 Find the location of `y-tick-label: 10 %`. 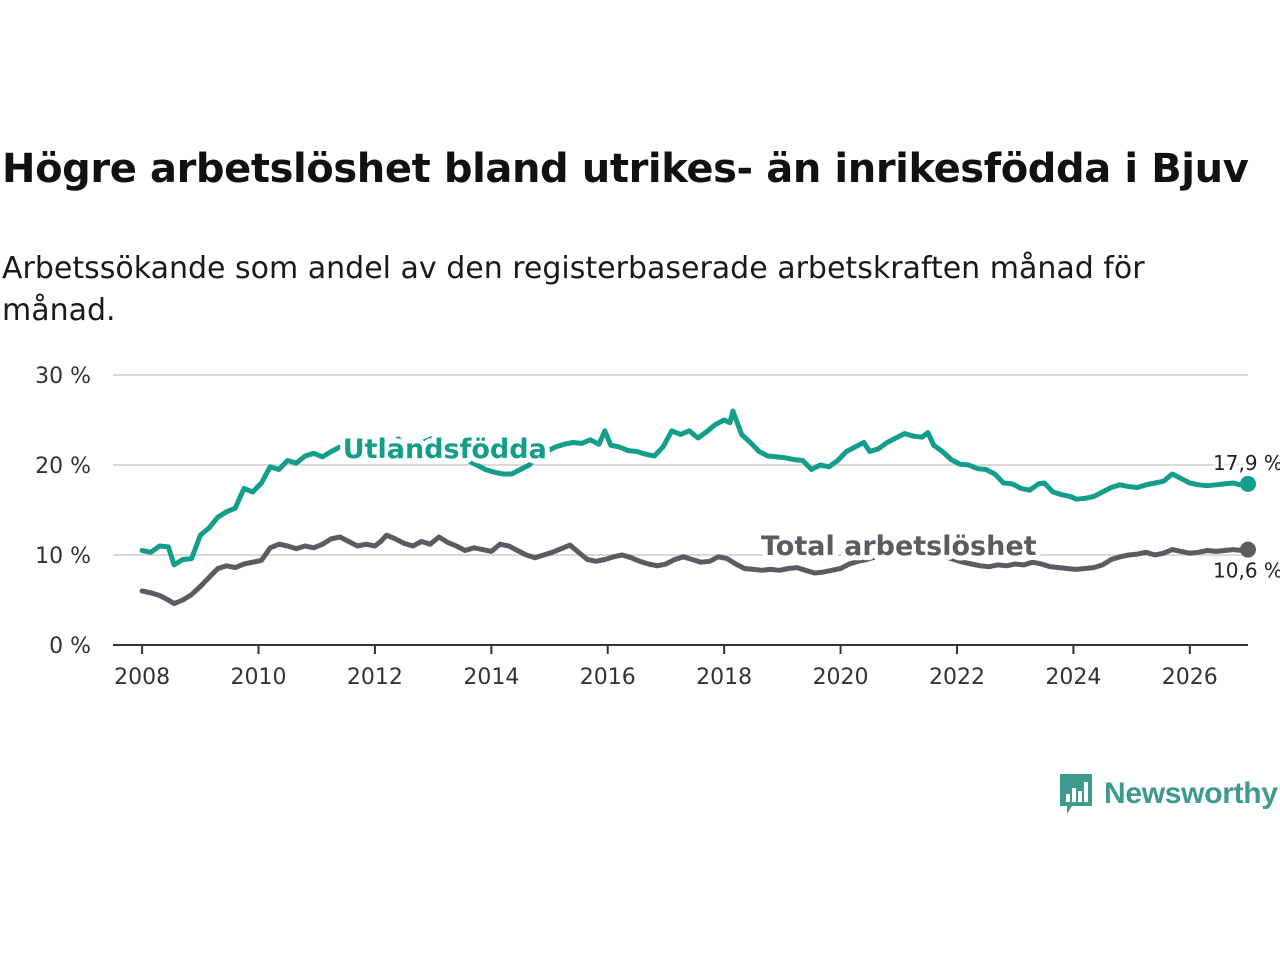

y-tick-label: 10 % is located at coordinates (63, 556).